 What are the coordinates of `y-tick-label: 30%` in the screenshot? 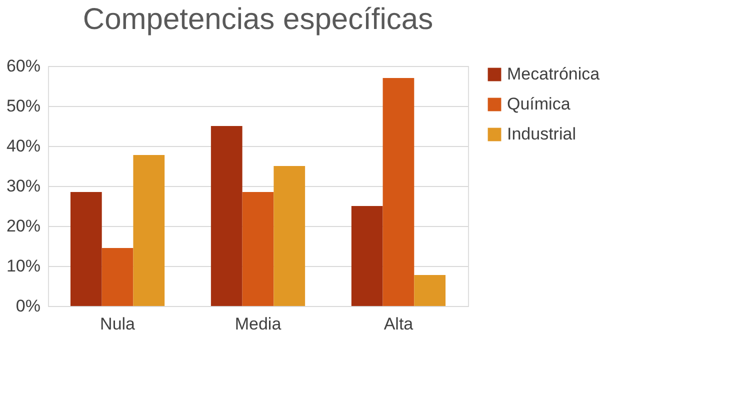 It's located at (23, 186).